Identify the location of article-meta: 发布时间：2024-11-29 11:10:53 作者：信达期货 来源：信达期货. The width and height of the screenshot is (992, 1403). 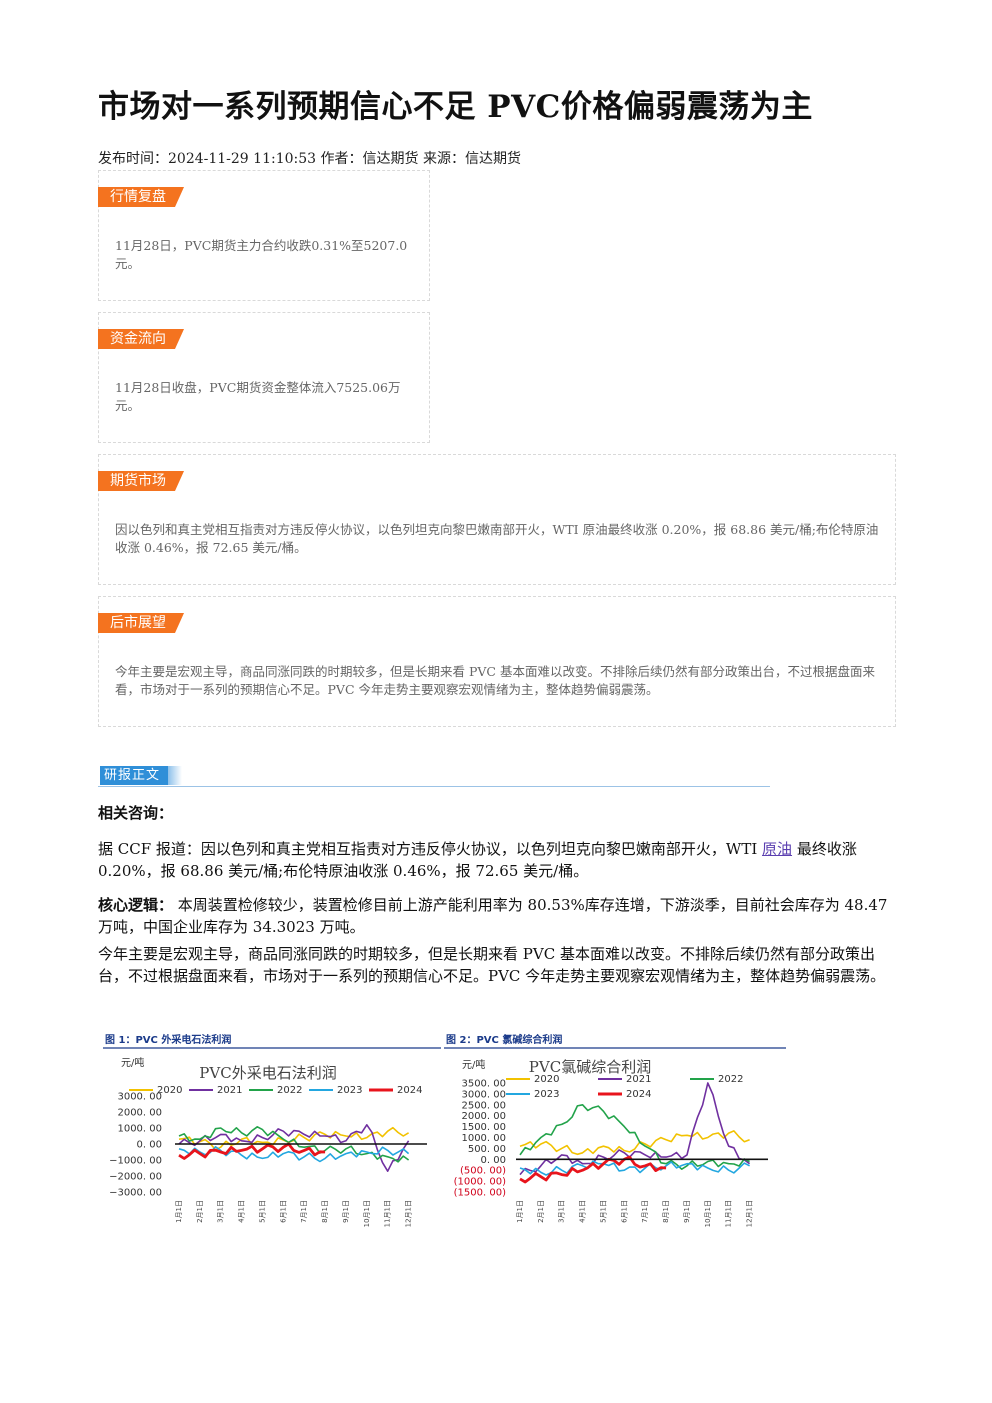
(309, 159).